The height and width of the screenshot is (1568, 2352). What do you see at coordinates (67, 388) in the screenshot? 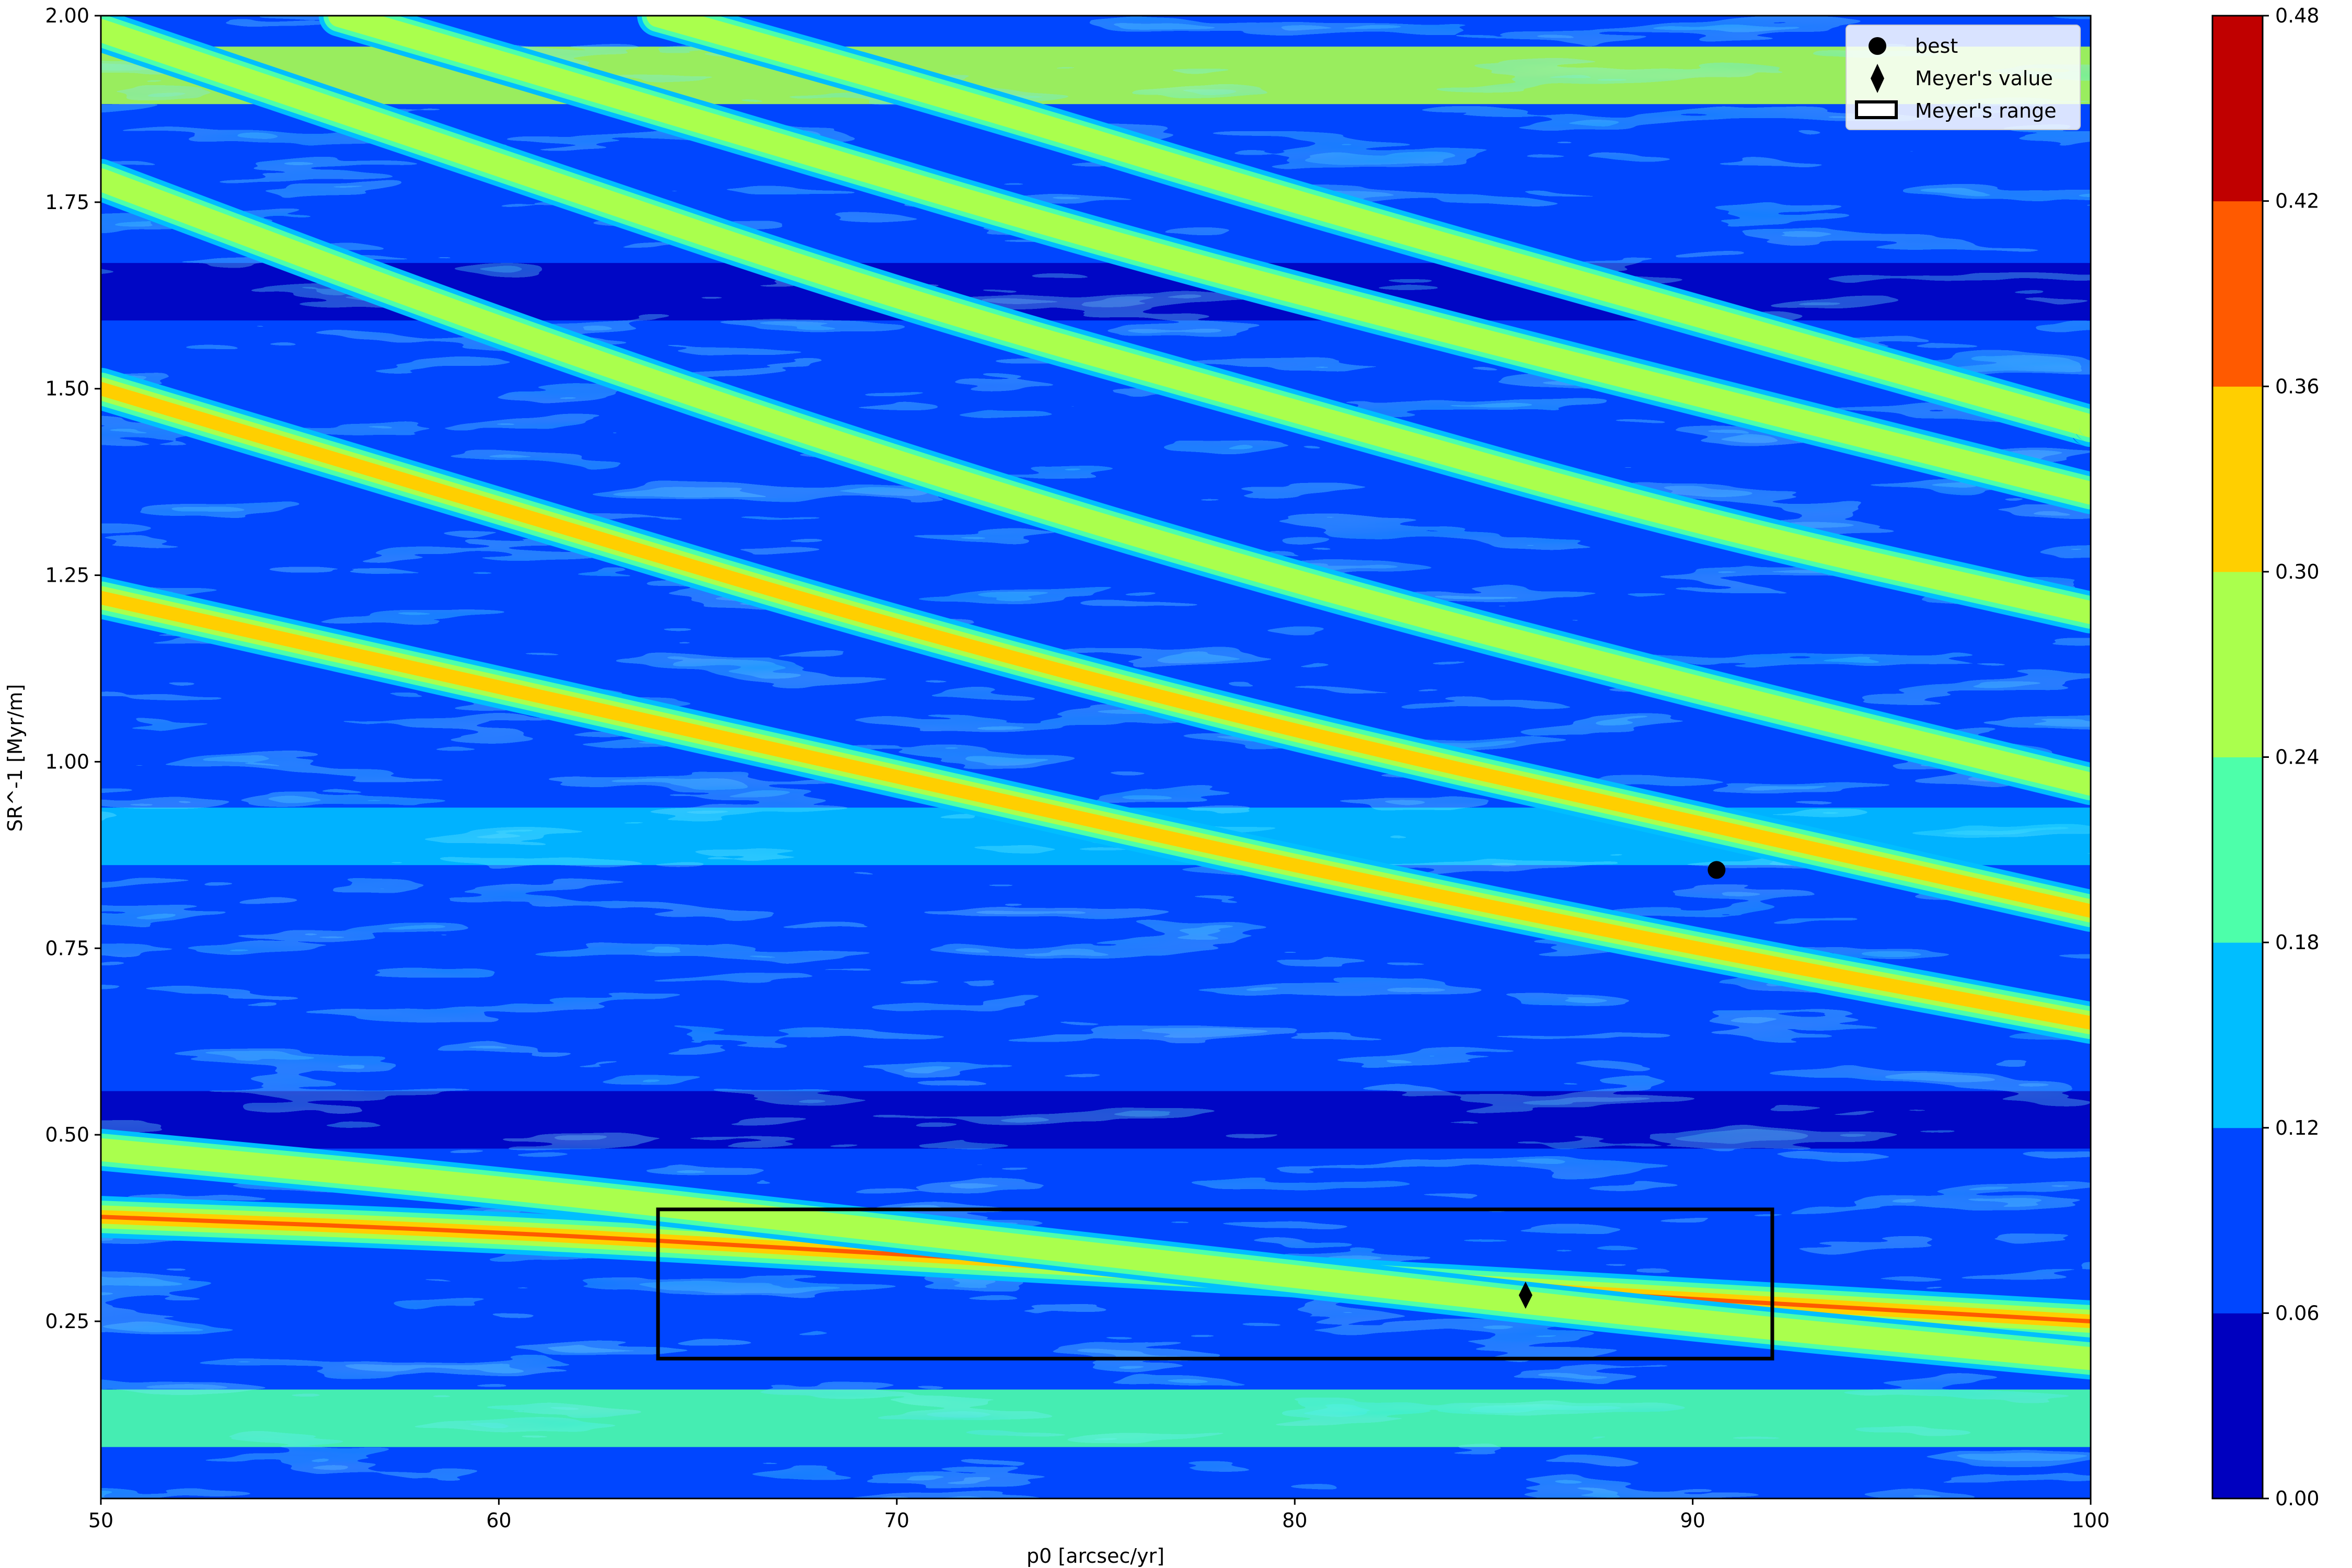
I see `y-tick-label: 1.50` at bounding box center [67, 388].